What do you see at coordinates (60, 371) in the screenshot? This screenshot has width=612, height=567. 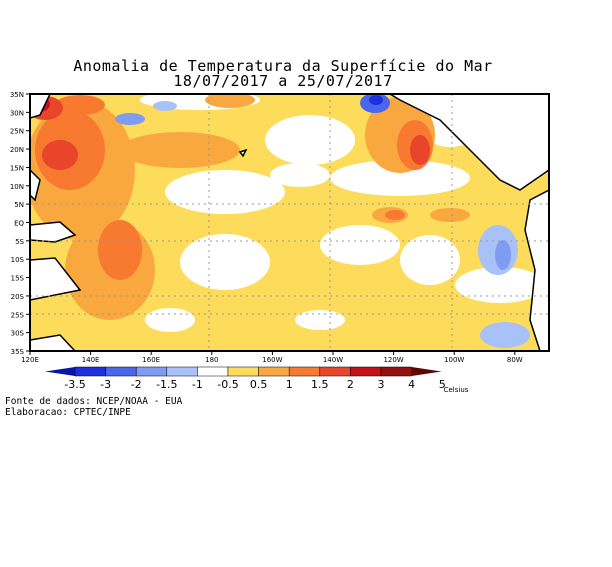 I see `colorbar-low-arrow` at bounding box center [60, 371].